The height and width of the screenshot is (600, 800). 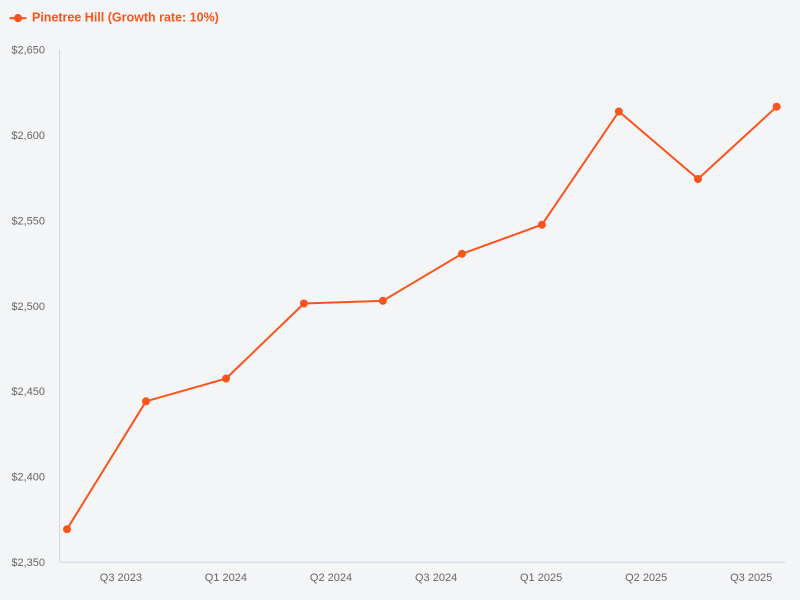 I want to click on svg-text: Q2 2025, so click(x=646, y=578).